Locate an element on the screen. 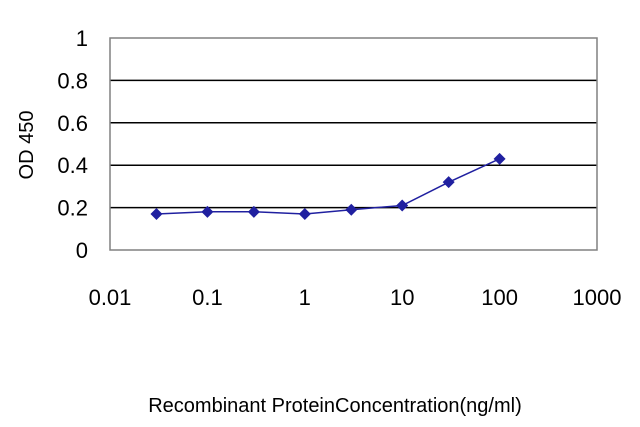 Image resolution: width=640 pixels, height=427 pixels. x-axis-title: Recombinant ProteinConcentration(ng/ml) is located at coordinates (335, 406).